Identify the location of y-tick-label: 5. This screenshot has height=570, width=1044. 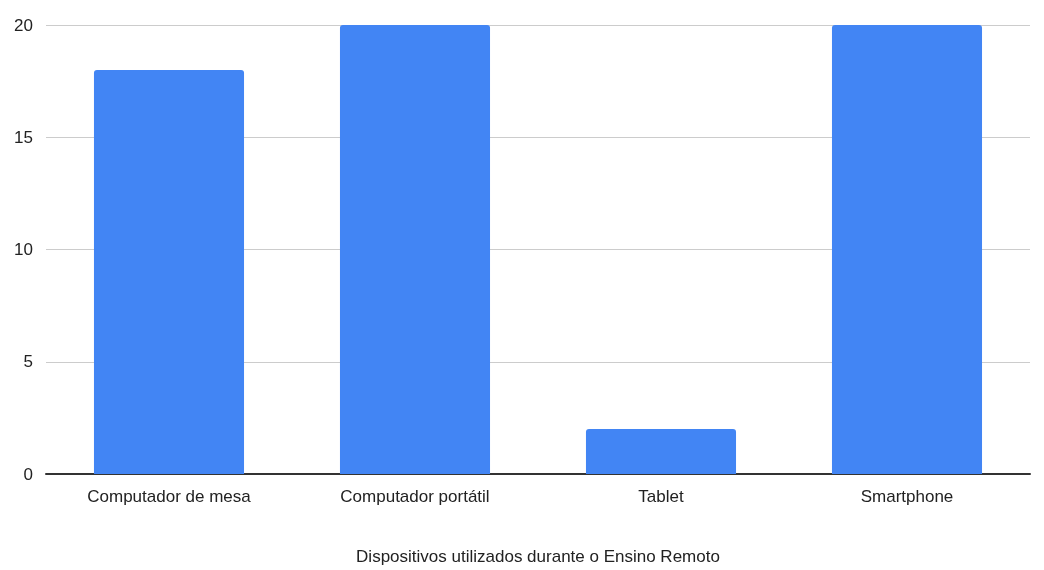
(28, 362).